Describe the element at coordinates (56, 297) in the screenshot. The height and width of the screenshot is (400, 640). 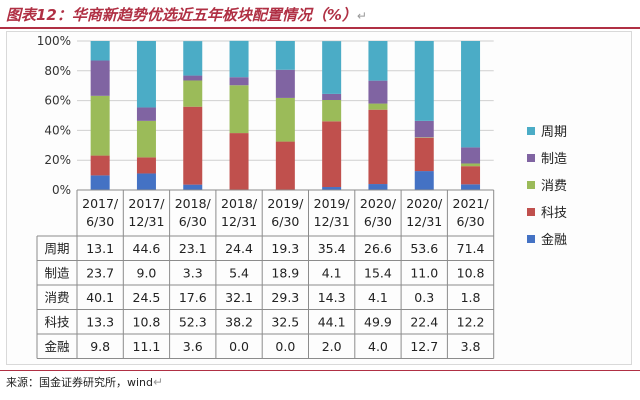
I see `table-row-label: 消费` at that location.